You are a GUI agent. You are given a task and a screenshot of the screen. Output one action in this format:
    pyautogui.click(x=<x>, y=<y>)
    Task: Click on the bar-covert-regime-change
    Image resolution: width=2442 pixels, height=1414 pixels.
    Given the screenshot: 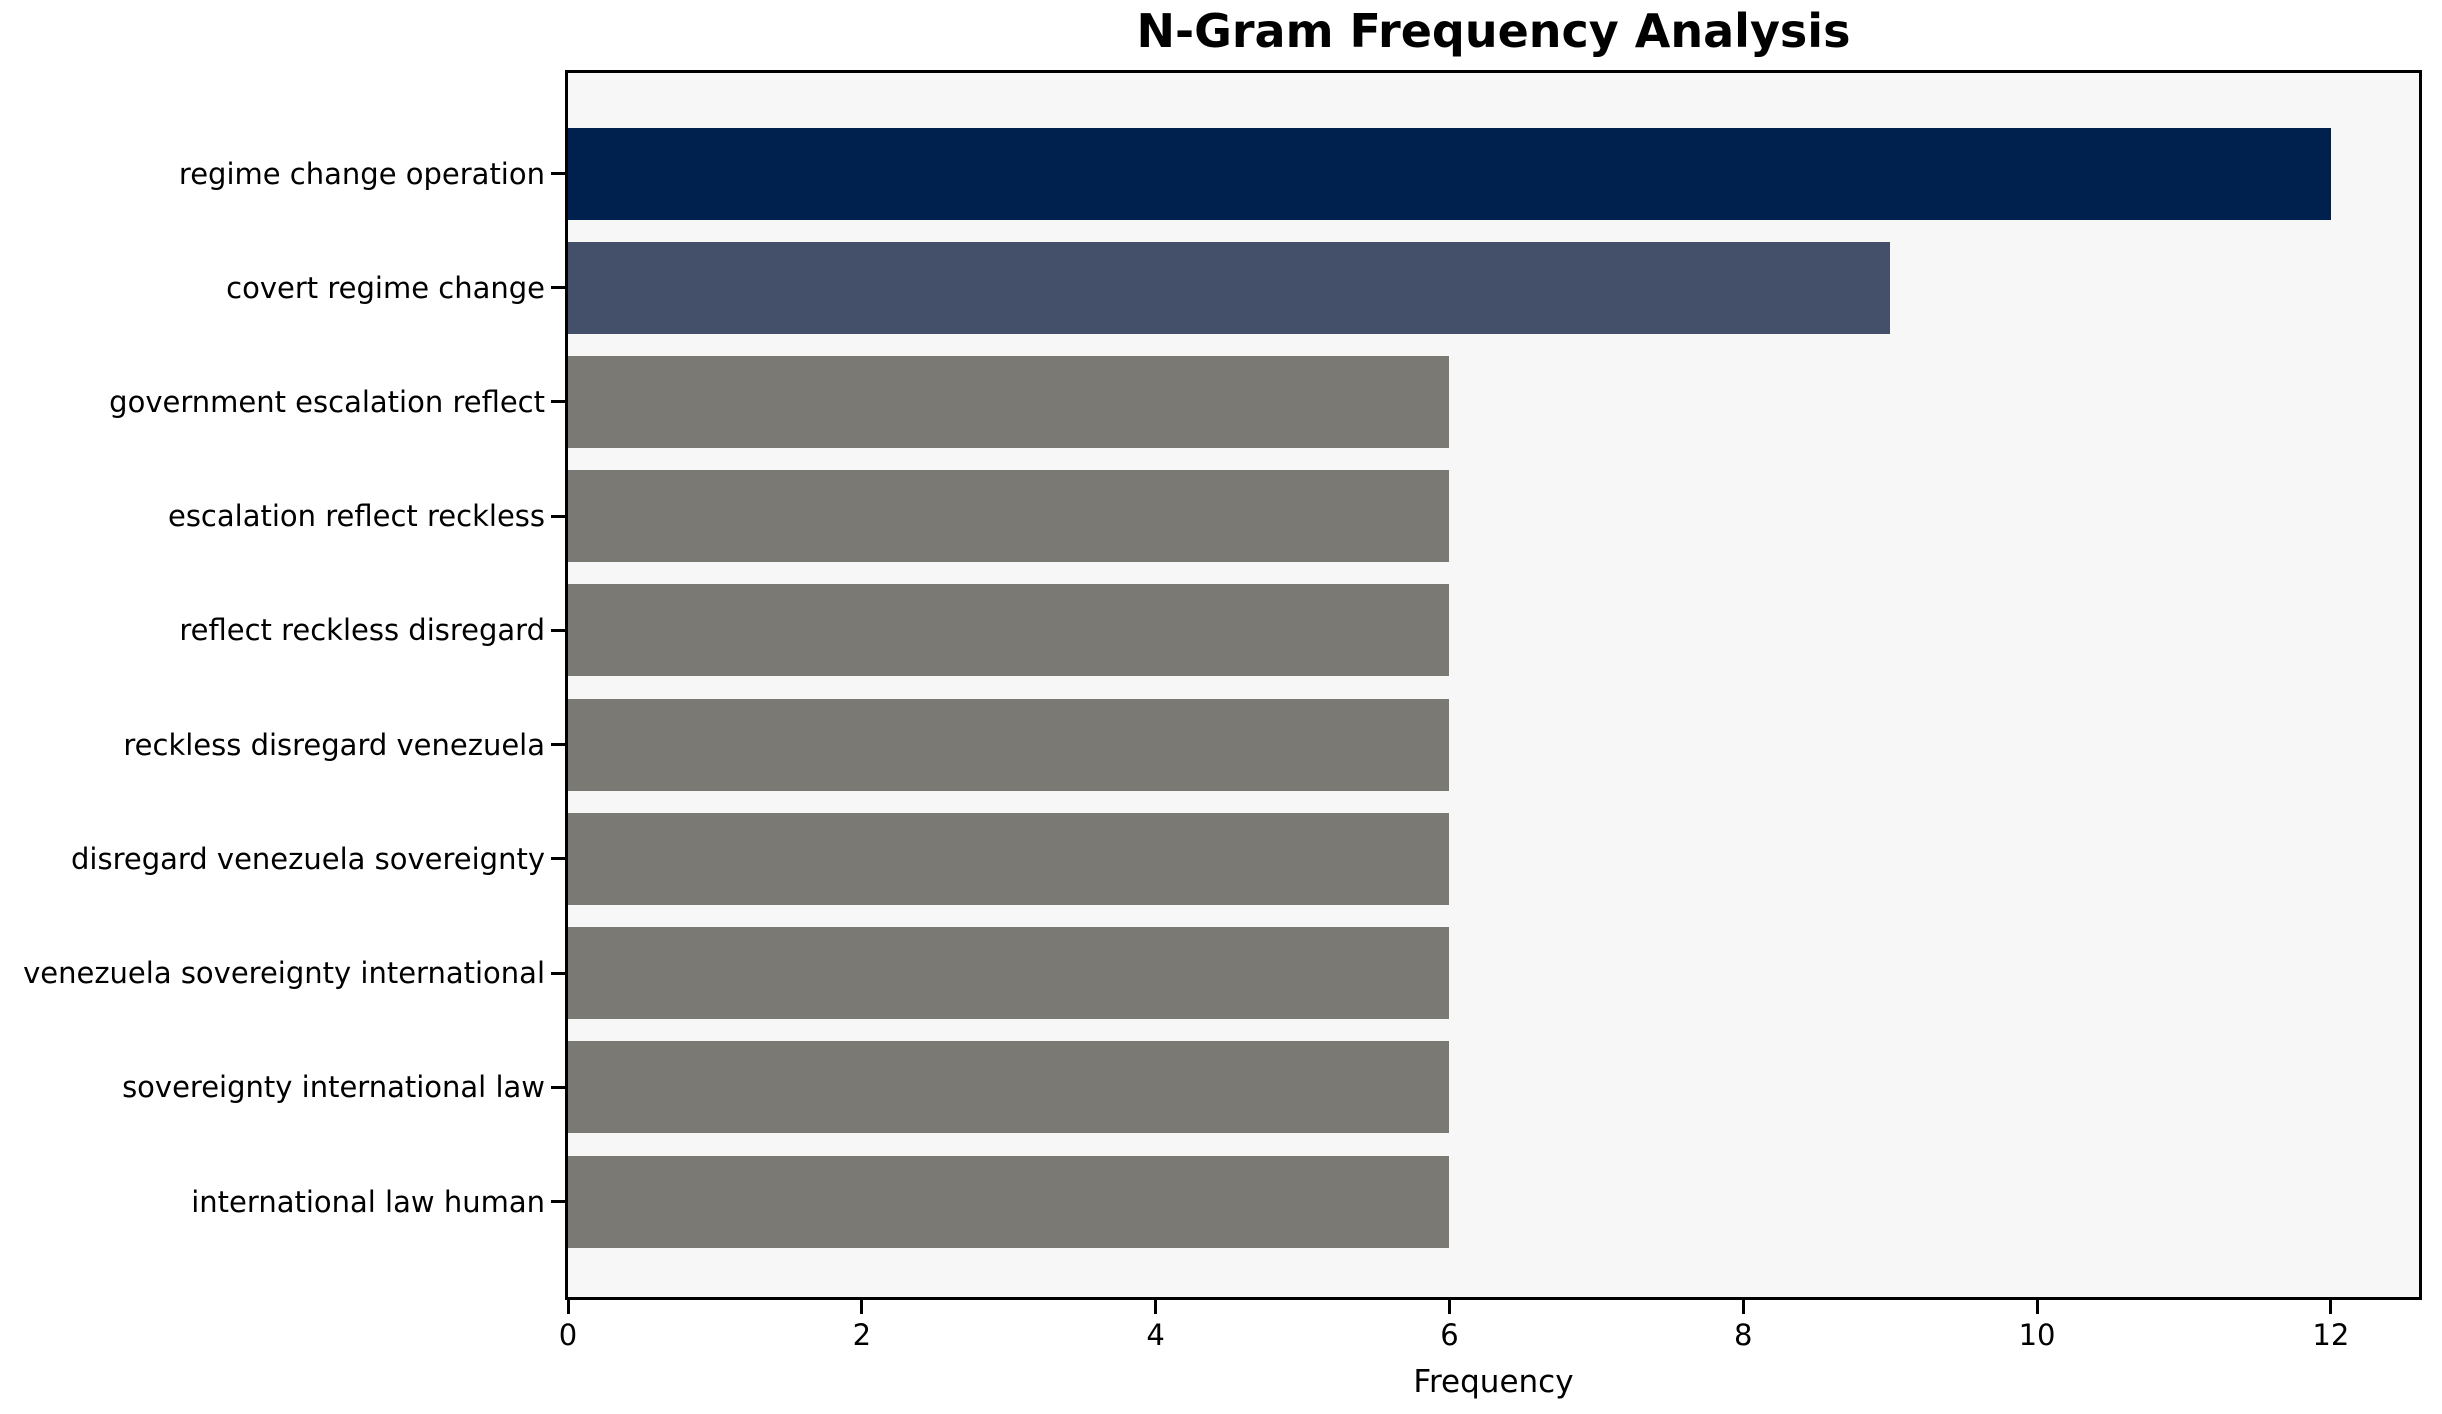 What is the action you would take?
    pyautogui.click(x=1229, y=287)
    